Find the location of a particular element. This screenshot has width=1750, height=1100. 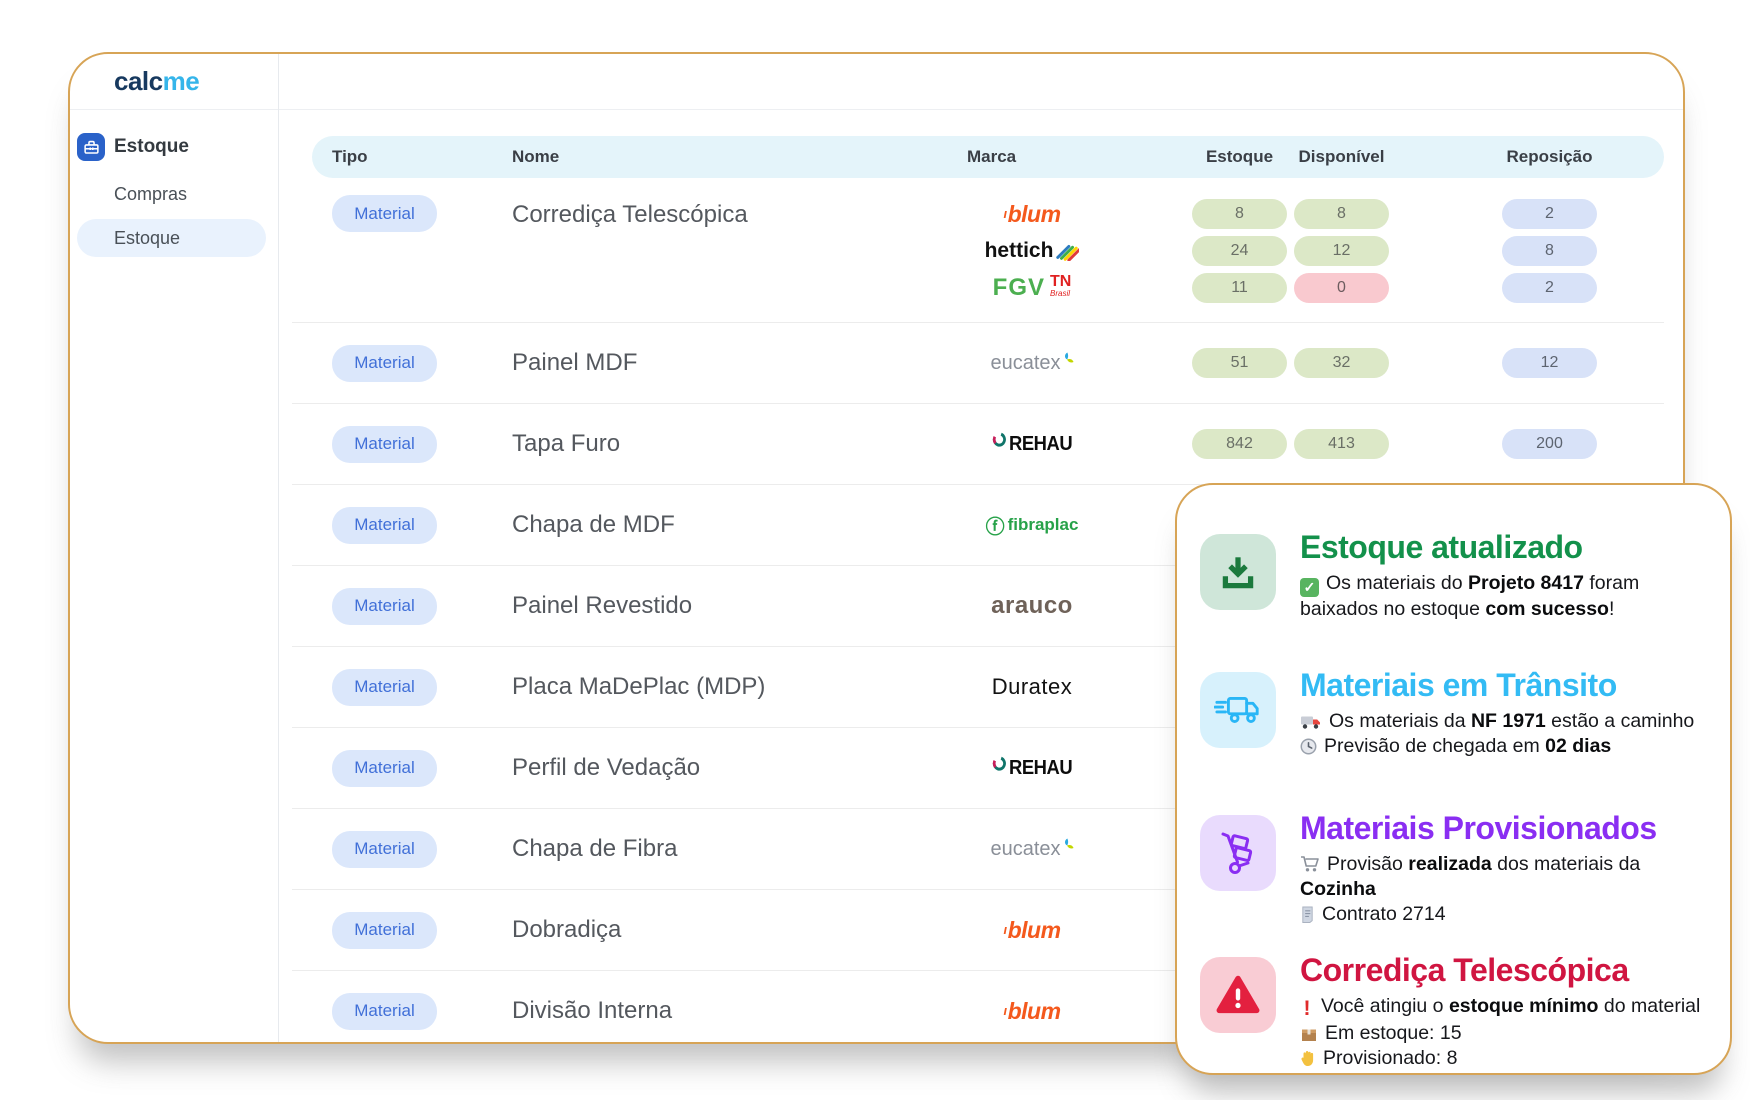

sidebar-nav: Estoque Compras Estoque is located at coordinates (174, 183).